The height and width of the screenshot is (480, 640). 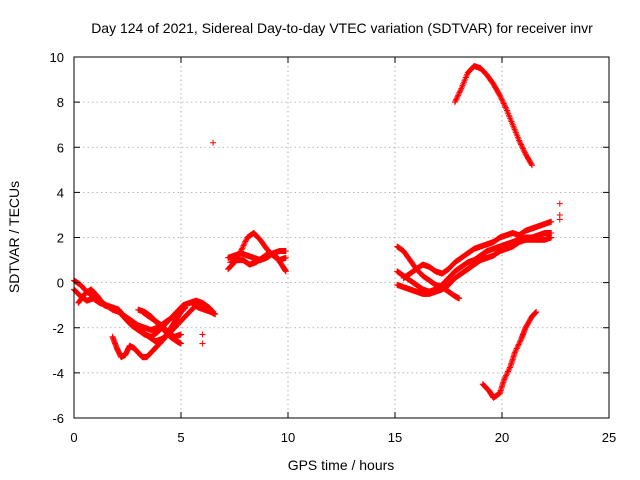 What do you see at coordinates (60, 147) in the screenshot?
I see `y-tick-label: 6` at bounding box center [60, 147].